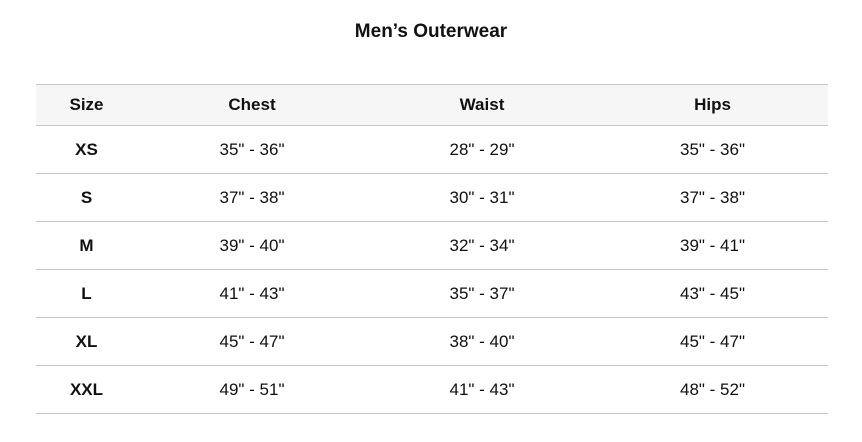 This screenshot has width=862, height=442. Describe the element at coordinates (86, 149) in the screenshot. I see `cell-size: XS` at that location.